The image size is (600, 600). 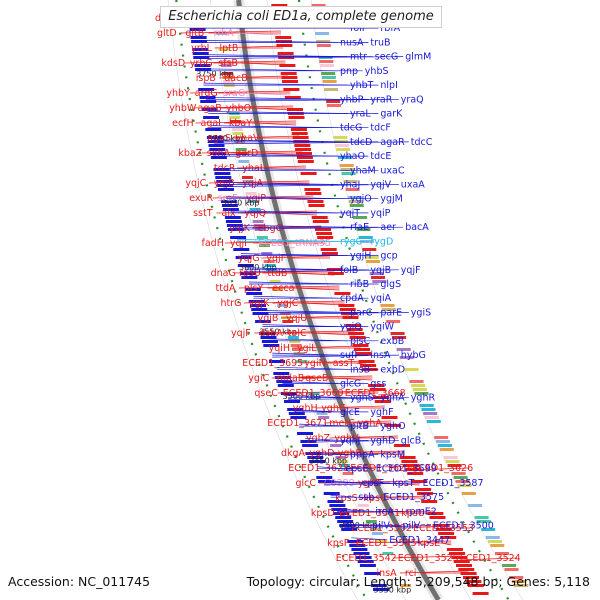 What do you see at coordinates (307, 348) in the screenshot?
I see `gene-label-left: ygiL` at bounding box center [307, 348].